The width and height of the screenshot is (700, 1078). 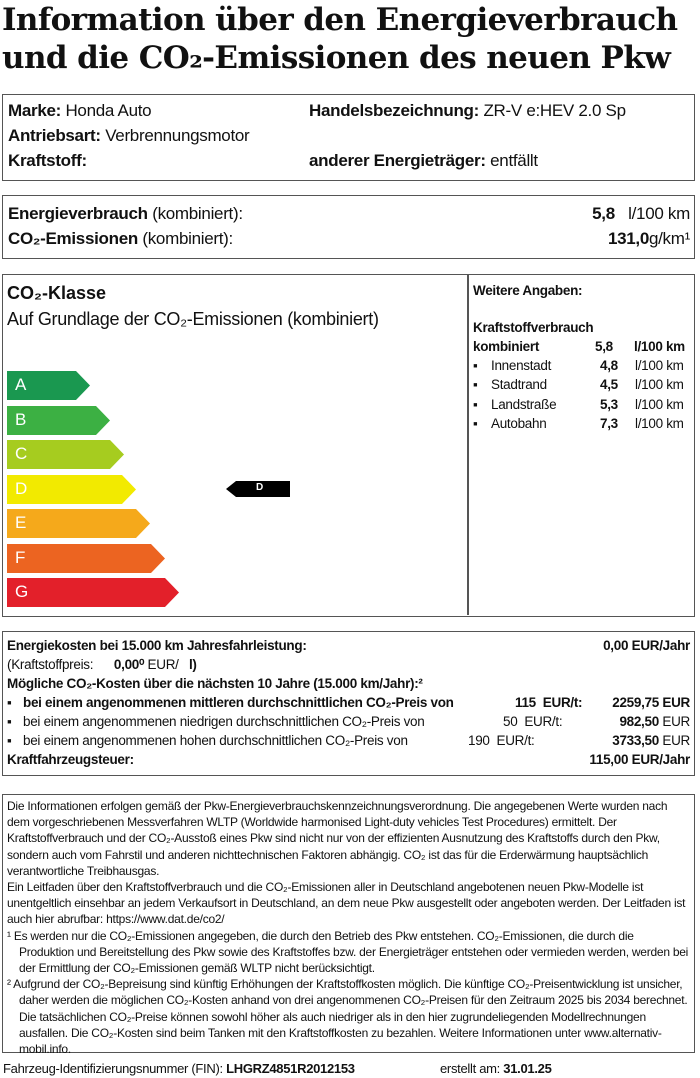 What do you see at coordinates (609, 385) in the screenshot?
I see `consumption-row-value: 4,5` at bounding box center [609, 385].